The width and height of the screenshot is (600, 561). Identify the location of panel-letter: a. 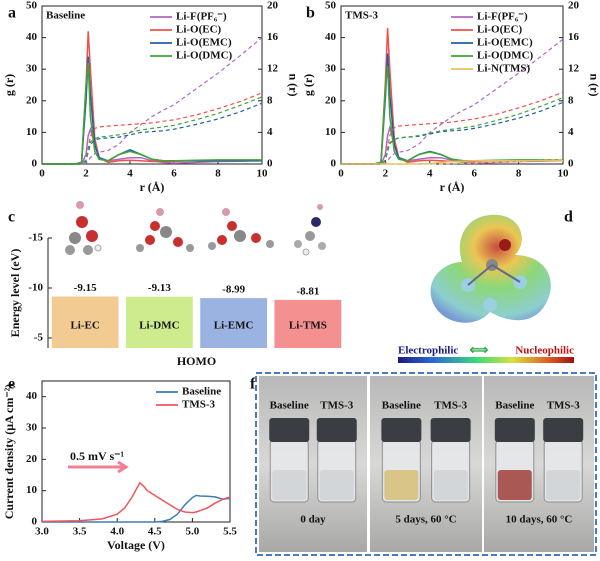
(12, 13).